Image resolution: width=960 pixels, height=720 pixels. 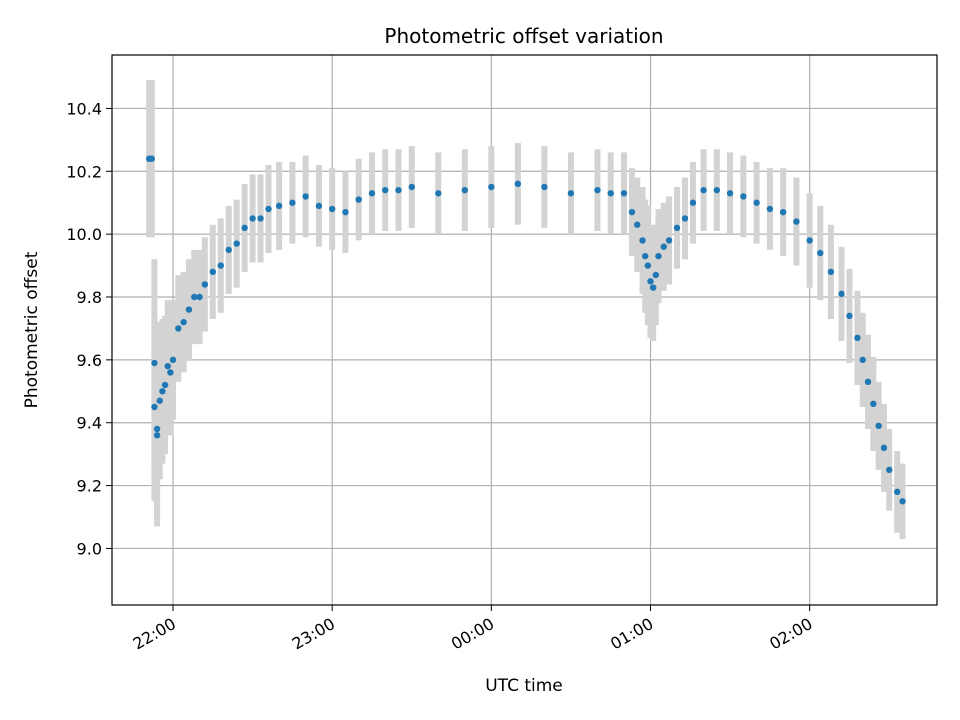 I want to click on x-axis-label: UTC time, so click(x=524, y=686).